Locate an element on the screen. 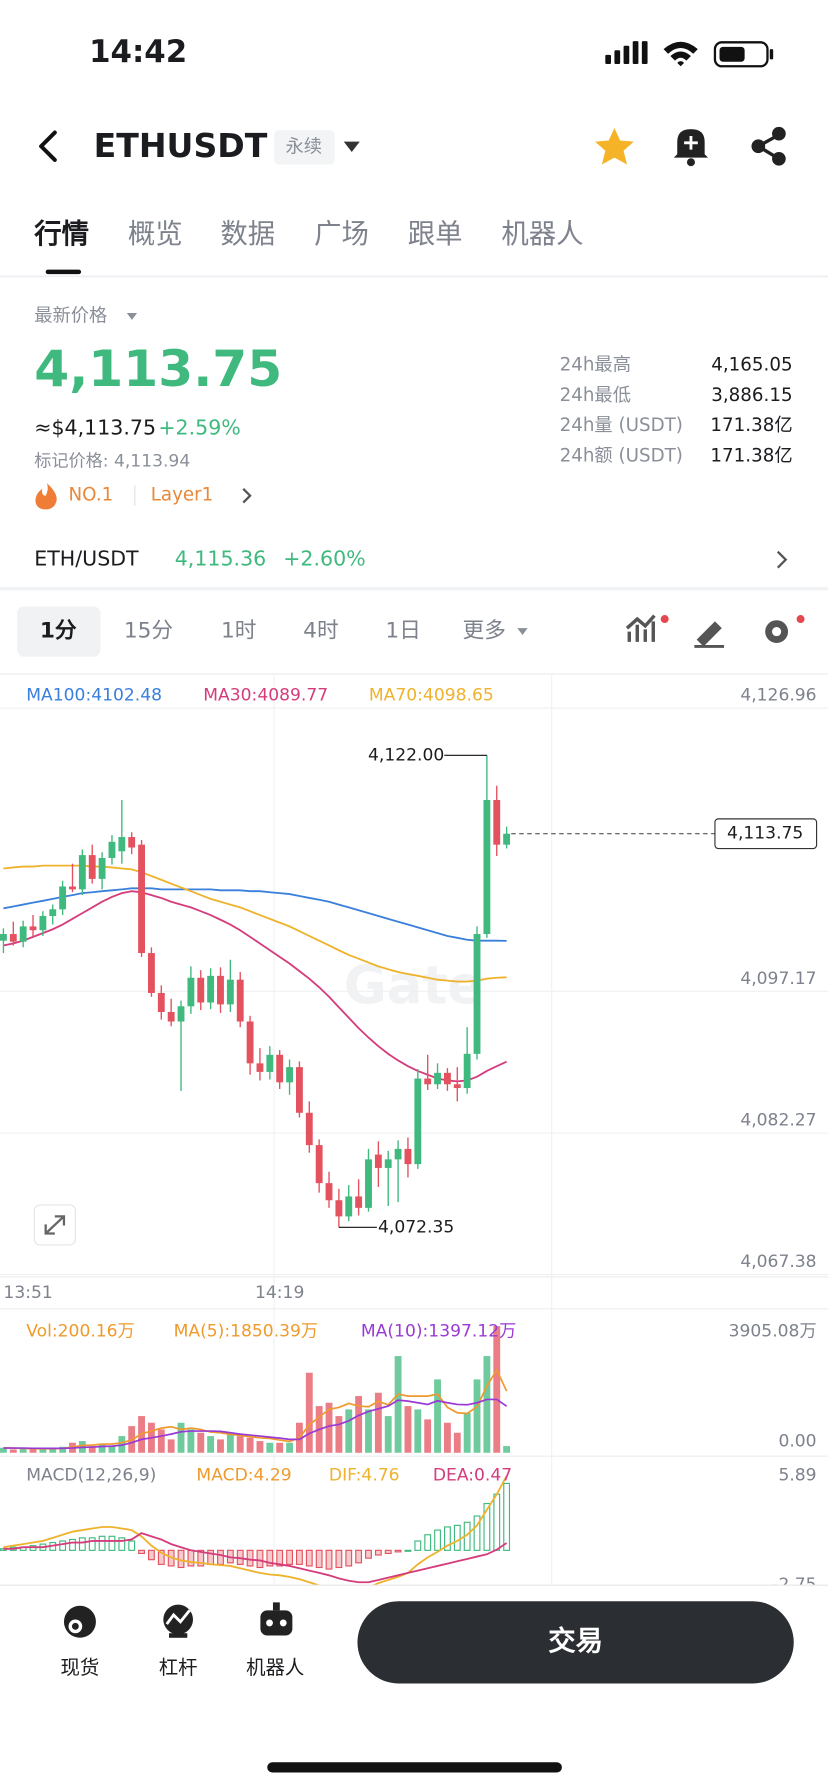 The height and width of the screenshot is (1792, 828). spot-change: +2.60% is located at coordinates (324, 559).